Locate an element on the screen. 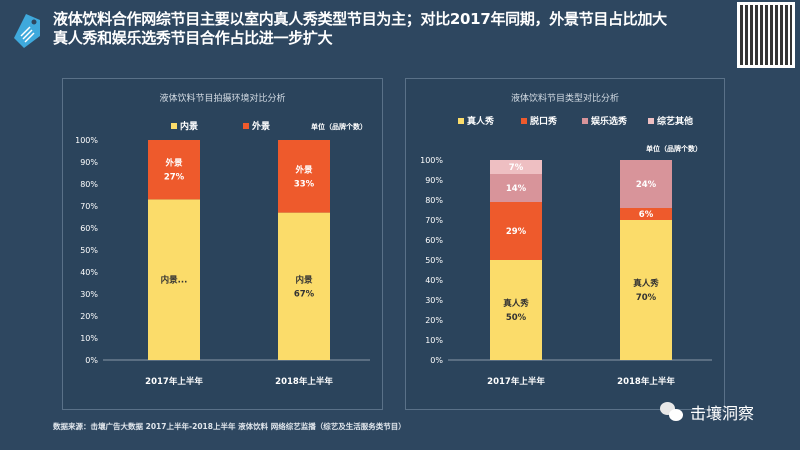 The width and height of the screenshot is (800, 450). bar-segment-综艺其他 is located at coordinates (516, 167).